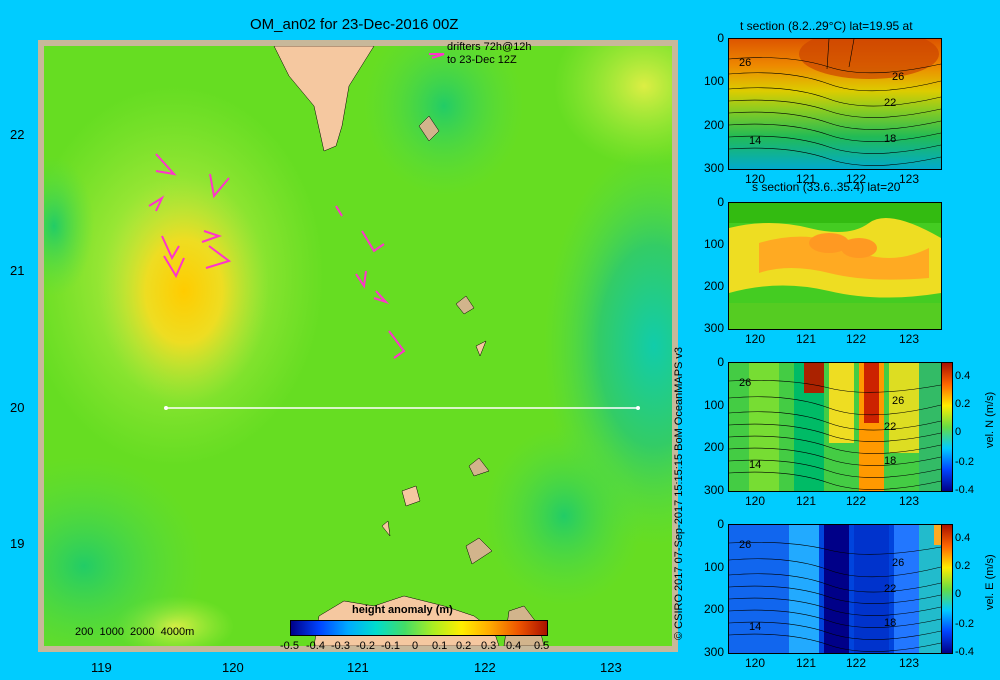 The image size is (1000, 680). I want to click on section-line-start, so click(166, 408).